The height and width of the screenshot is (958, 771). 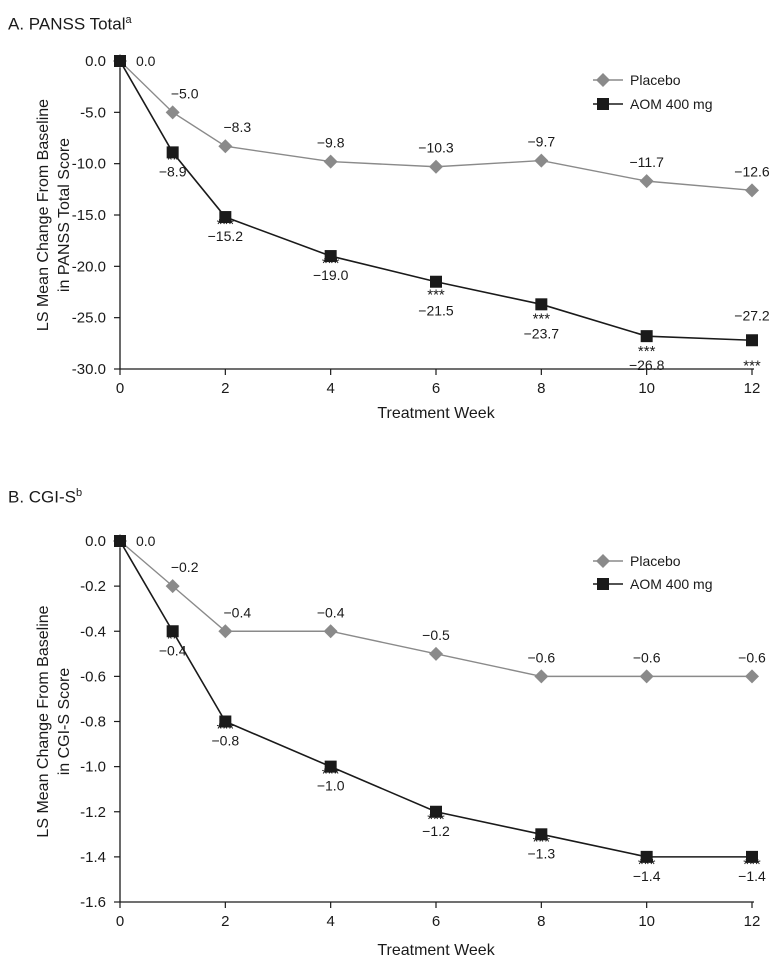 I want to click on b-data-label: −1.0, so click(x=331, y=786).